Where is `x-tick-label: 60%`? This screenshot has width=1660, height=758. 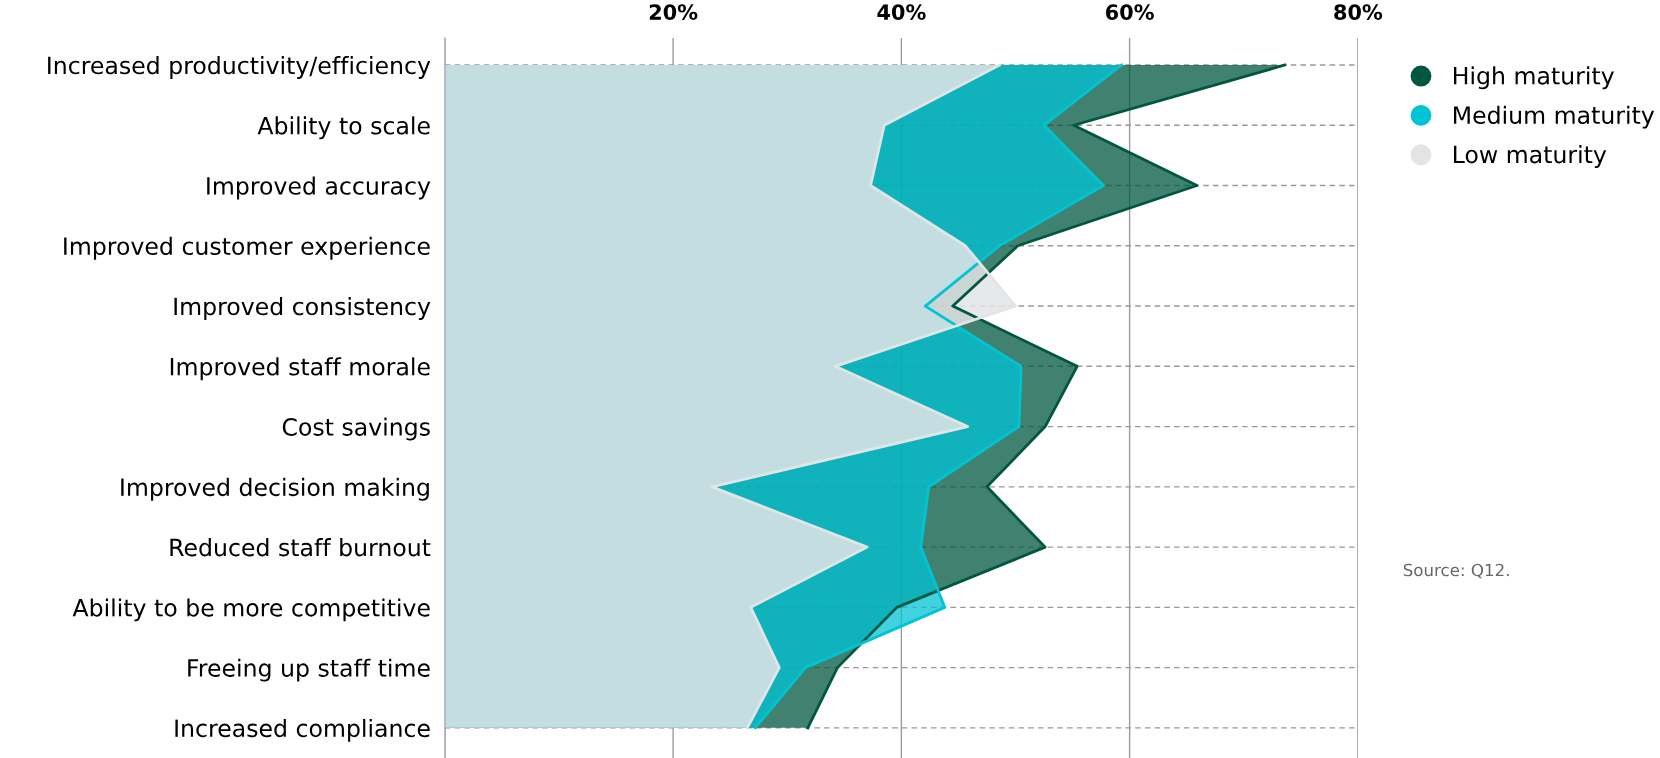 x-tick-label: 60% is located at coordinates (1129, 12).